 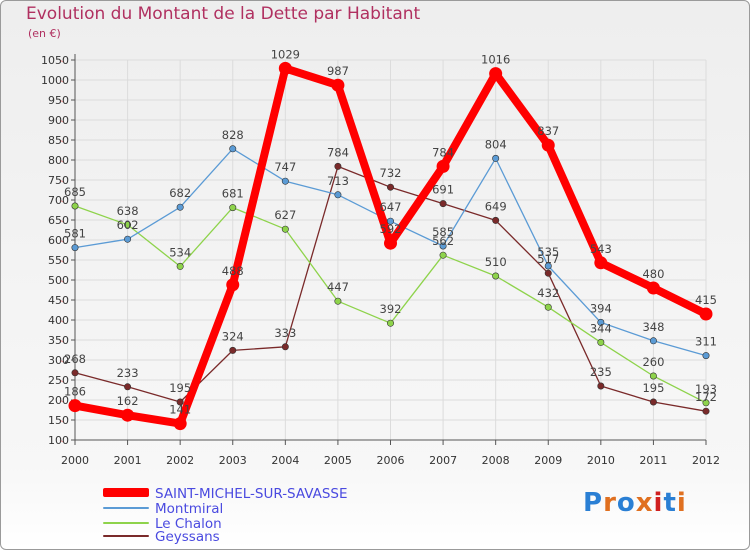 What do you see at coordinates (658, 503) in the screenshot?
I see `logo-letter: i` at bounding box center [658, 503].